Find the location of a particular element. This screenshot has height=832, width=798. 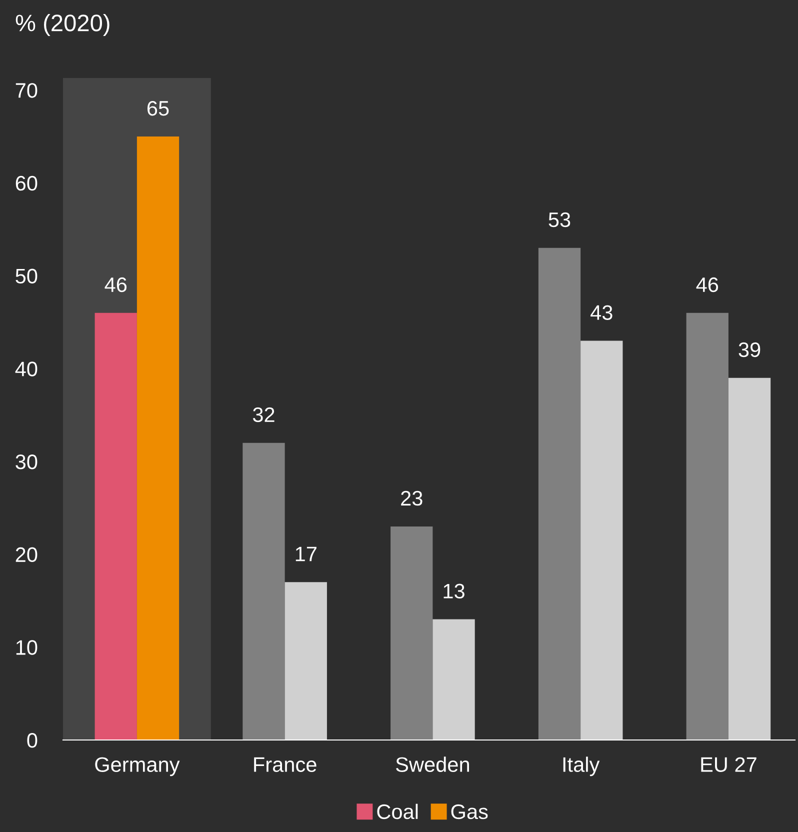

x-tick-label: Sweden is located at coordinates (432, 764).